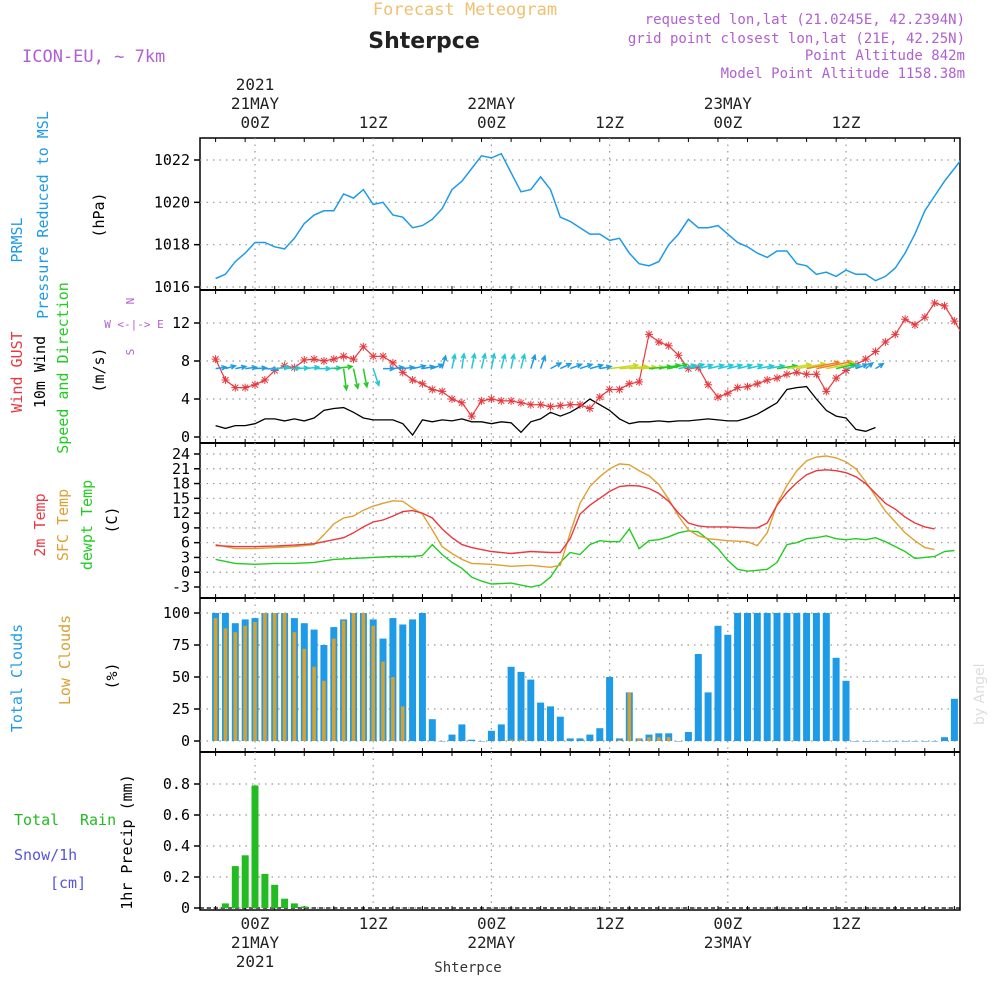  Describe the element at coordinates (40, 524) in the screenshot. I see `t2m-label: 2m Temp` at that location.